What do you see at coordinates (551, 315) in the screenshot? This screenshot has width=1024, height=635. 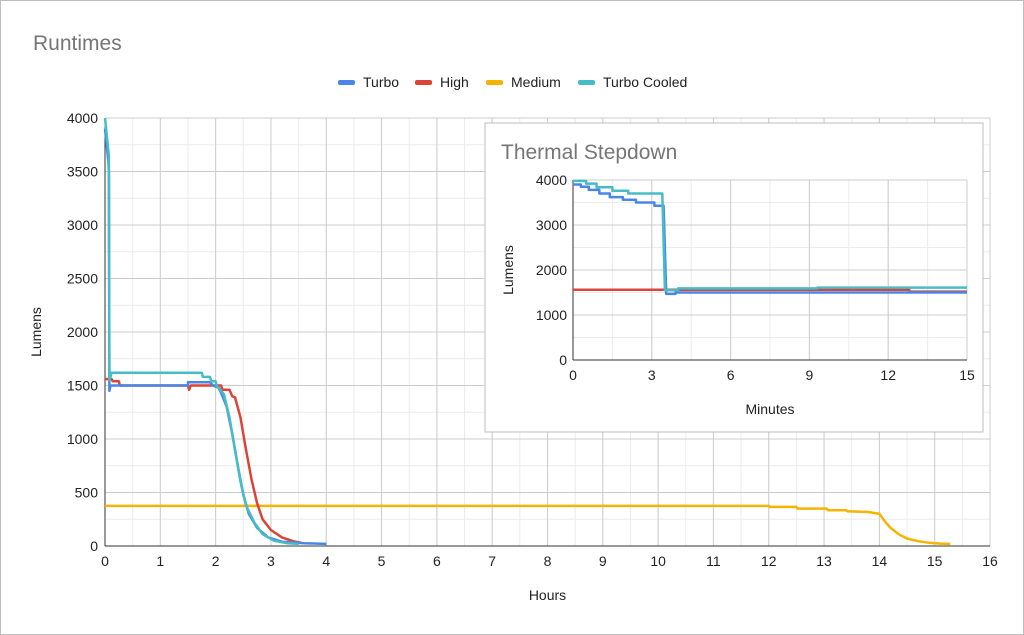 I see `inset-y-tick-label: 1000` at bounding box center [551, 315].